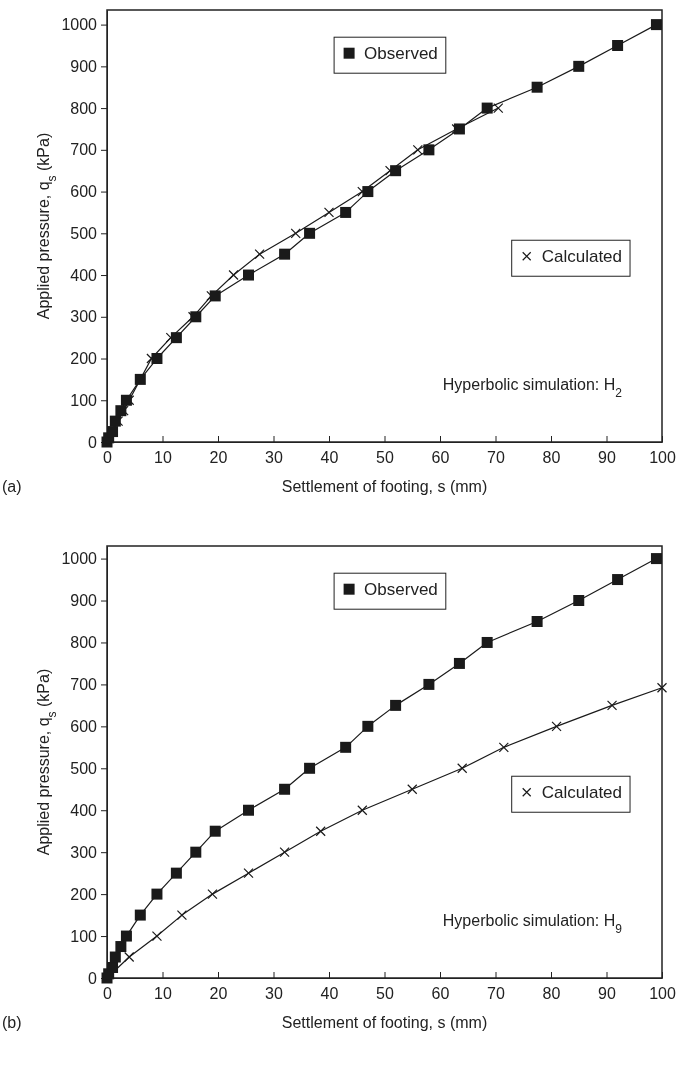 The height and width of the screenshot is (1072, 676). I want to click on text: (b), so click(12, 1022).